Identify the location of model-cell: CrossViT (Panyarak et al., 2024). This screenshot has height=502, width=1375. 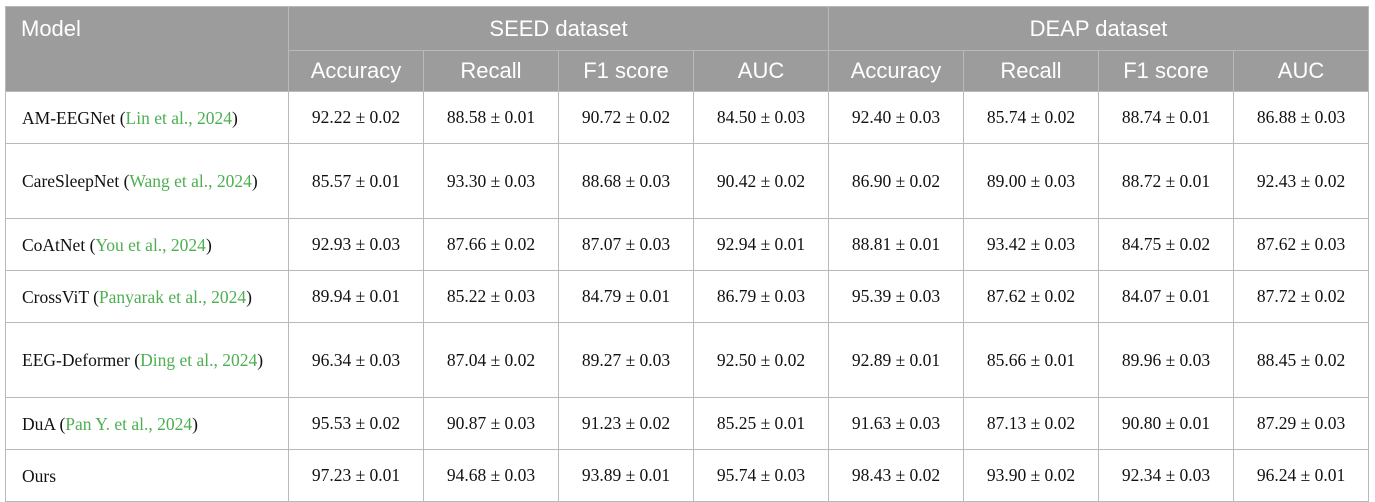
(147, 296).